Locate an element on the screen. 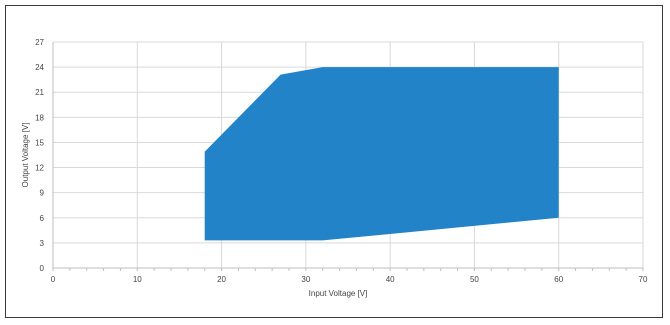  y-tick-label: 9 is located at coordinates (42, 193).